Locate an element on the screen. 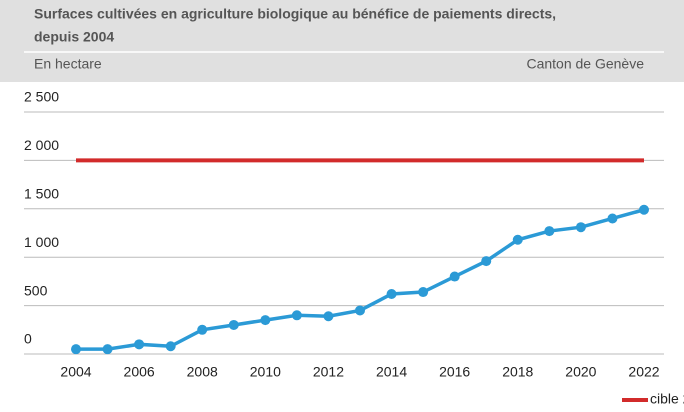  x-tick-label: 2012 is located at coordinates (328, 372).